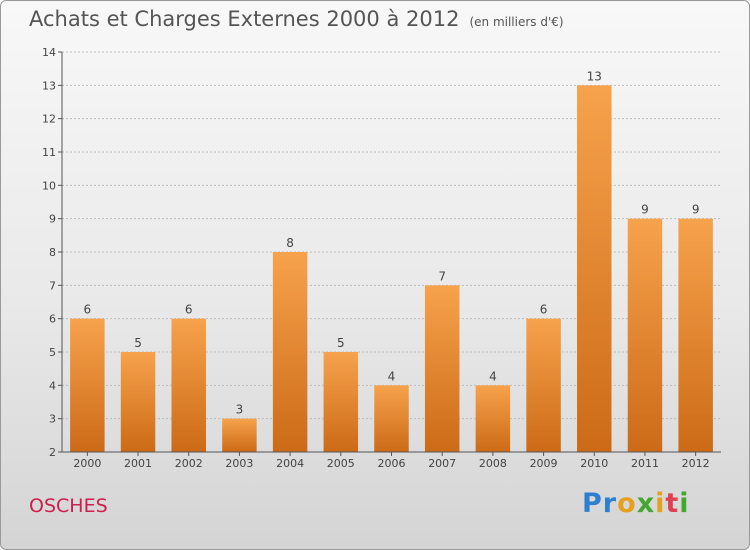  I want to click on y-tick-label: 9, so click(52, 219).